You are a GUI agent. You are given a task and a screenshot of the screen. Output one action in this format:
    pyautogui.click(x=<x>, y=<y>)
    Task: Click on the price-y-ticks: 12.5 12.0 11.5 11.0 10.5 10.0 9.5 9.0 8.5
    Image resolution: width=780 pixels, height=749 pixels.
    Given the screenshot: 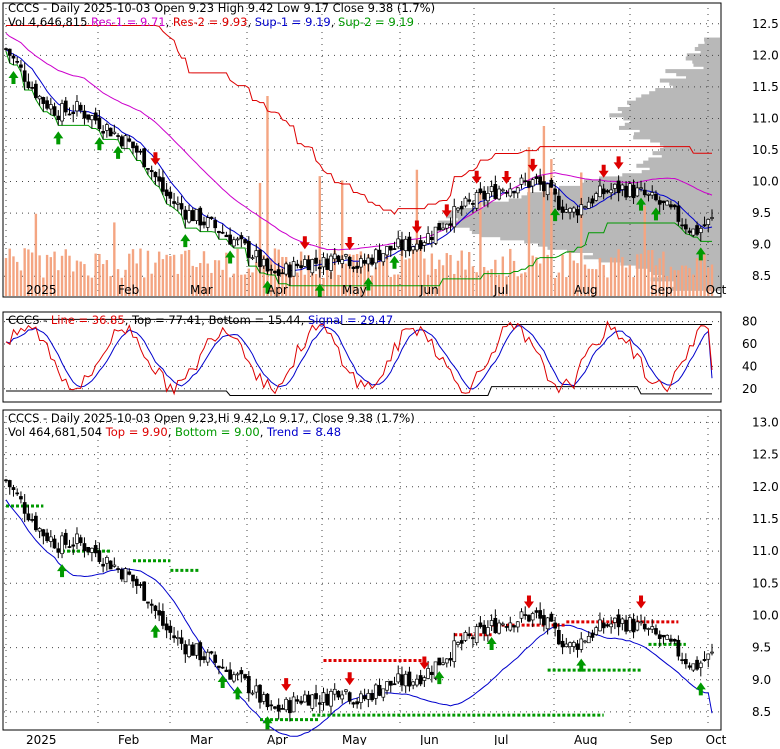 What is the action you would take?
    pyautogui.click(x=765, y=150)
    